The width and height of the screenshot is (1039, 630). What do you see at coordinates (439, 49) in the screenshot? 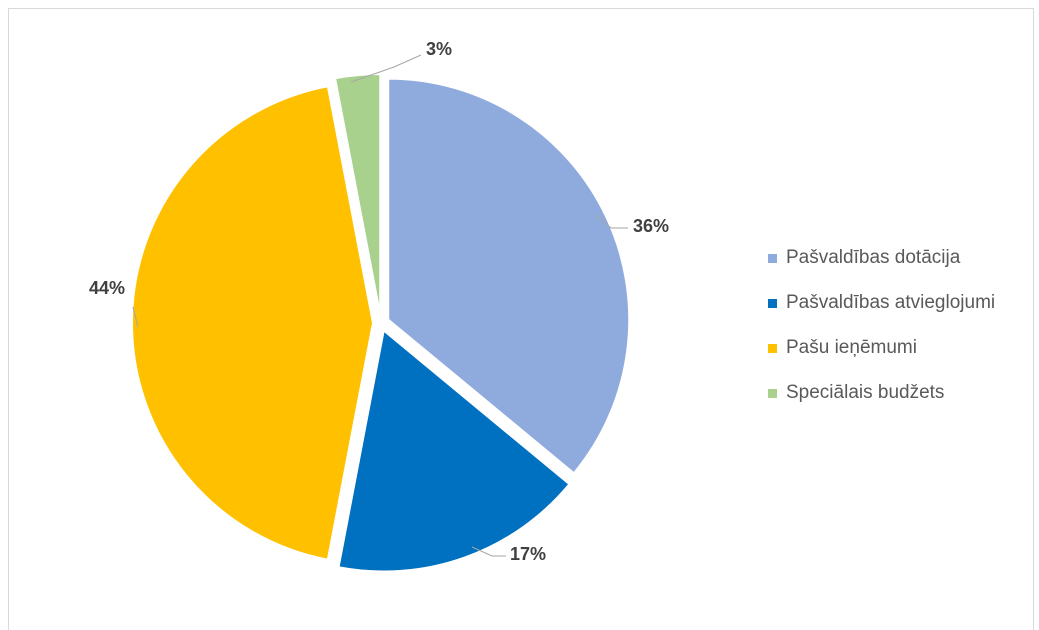
I see `data-label: 3%` at bounding box center [439, 49].